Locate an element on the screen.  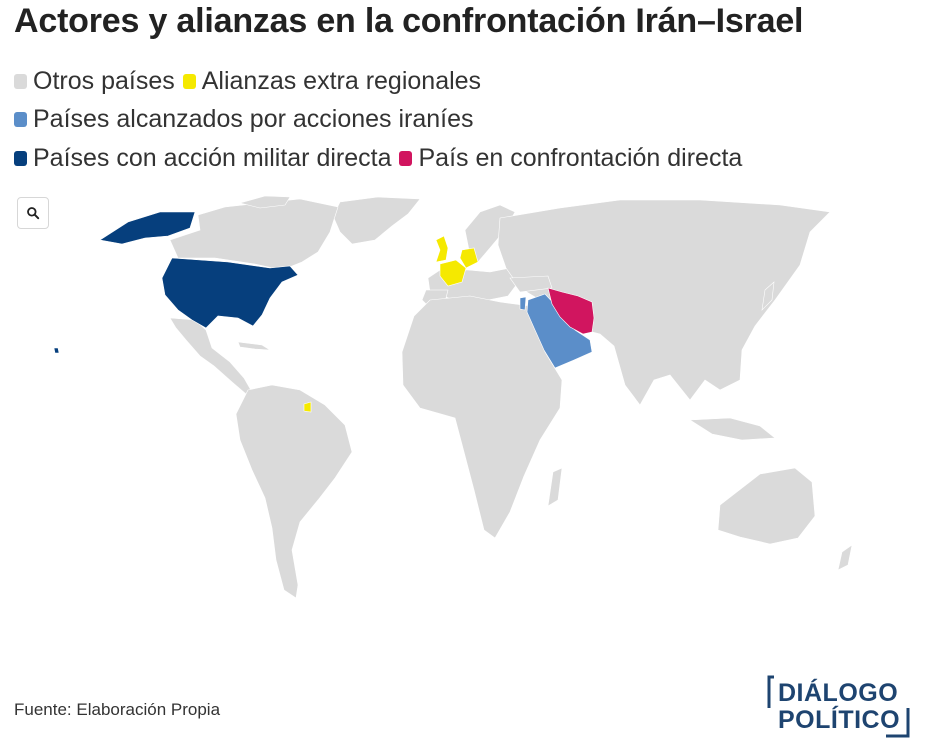
direct-confrontation is located at coordinates (571, 311).